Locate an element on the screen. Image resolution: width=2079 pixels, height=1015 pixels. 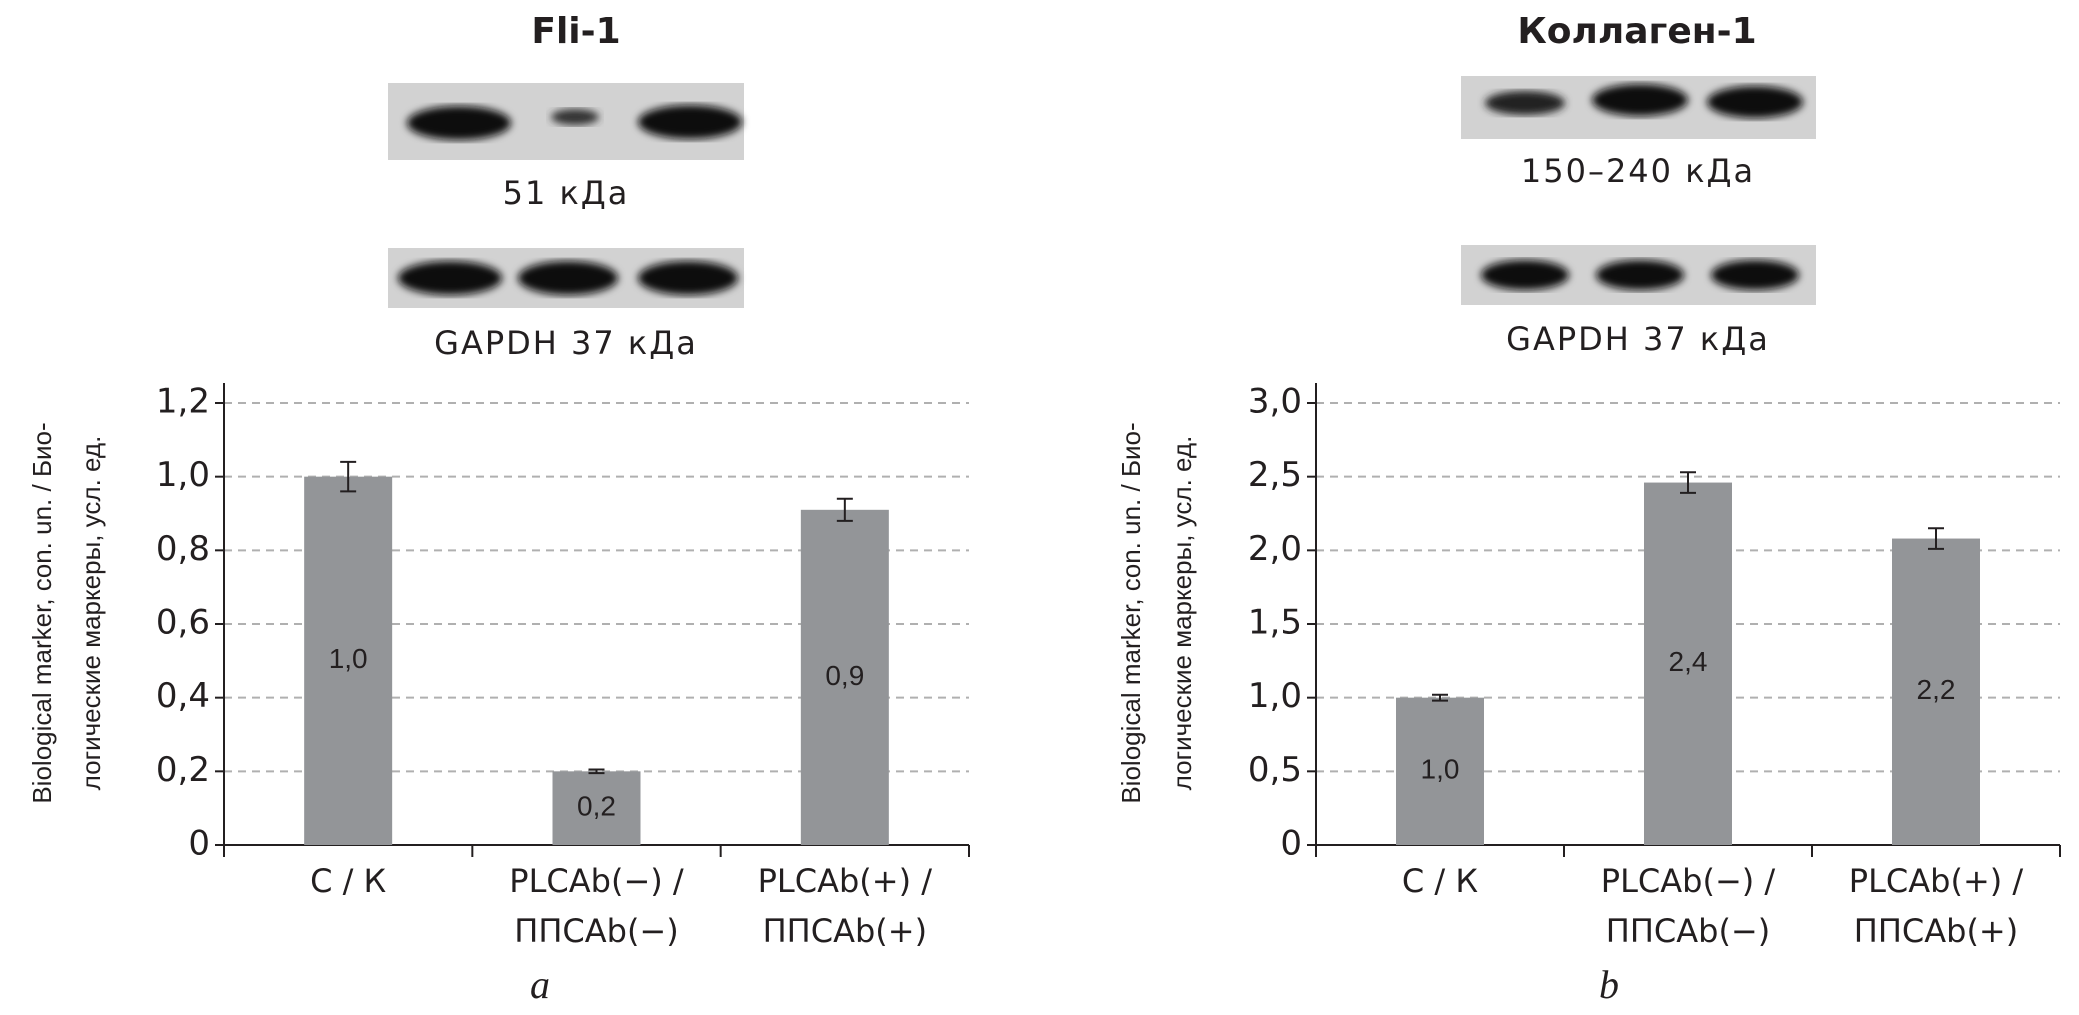
y-tick-label: 1,2 is located at coordinates (183, 402).